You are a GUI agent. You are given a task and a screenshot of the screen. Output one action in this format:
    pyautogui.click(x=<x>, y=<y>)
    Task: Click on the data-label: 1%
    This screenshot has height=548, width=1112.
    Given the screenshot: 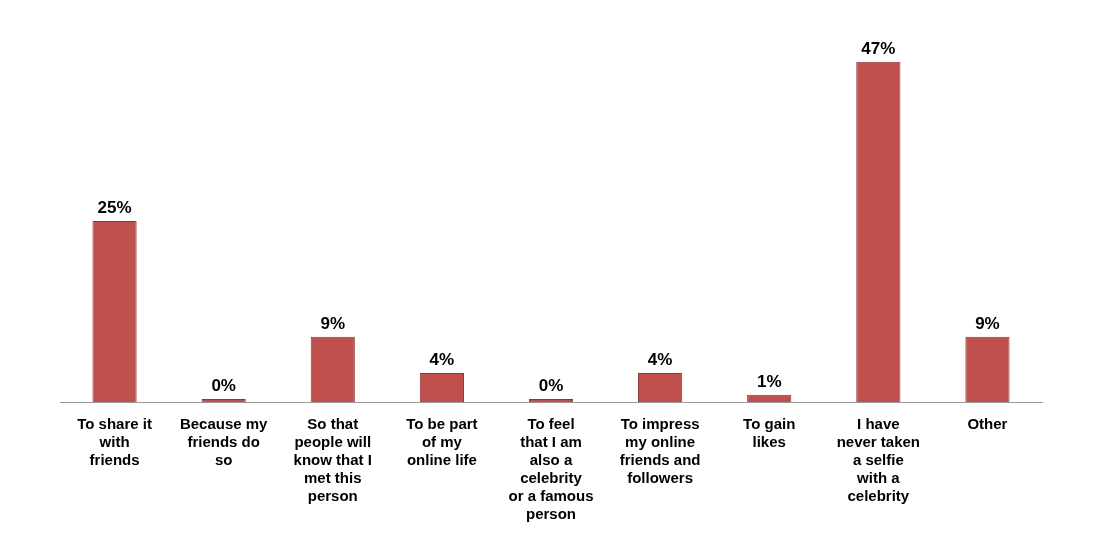 What is the action you would take?
    pyautogui.click(x=769, y=381)
    